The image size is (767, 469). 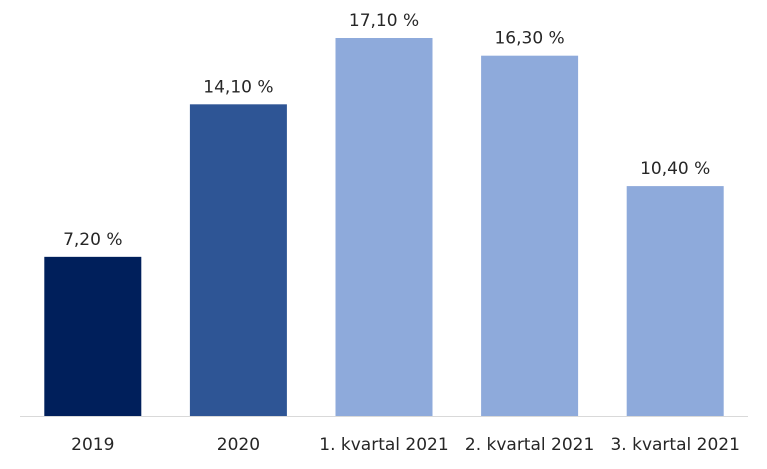 What do you see at coordinates (92, 445) in the screenshot?
I see `category-label-1: 2019` at bounding box center [92, 445].